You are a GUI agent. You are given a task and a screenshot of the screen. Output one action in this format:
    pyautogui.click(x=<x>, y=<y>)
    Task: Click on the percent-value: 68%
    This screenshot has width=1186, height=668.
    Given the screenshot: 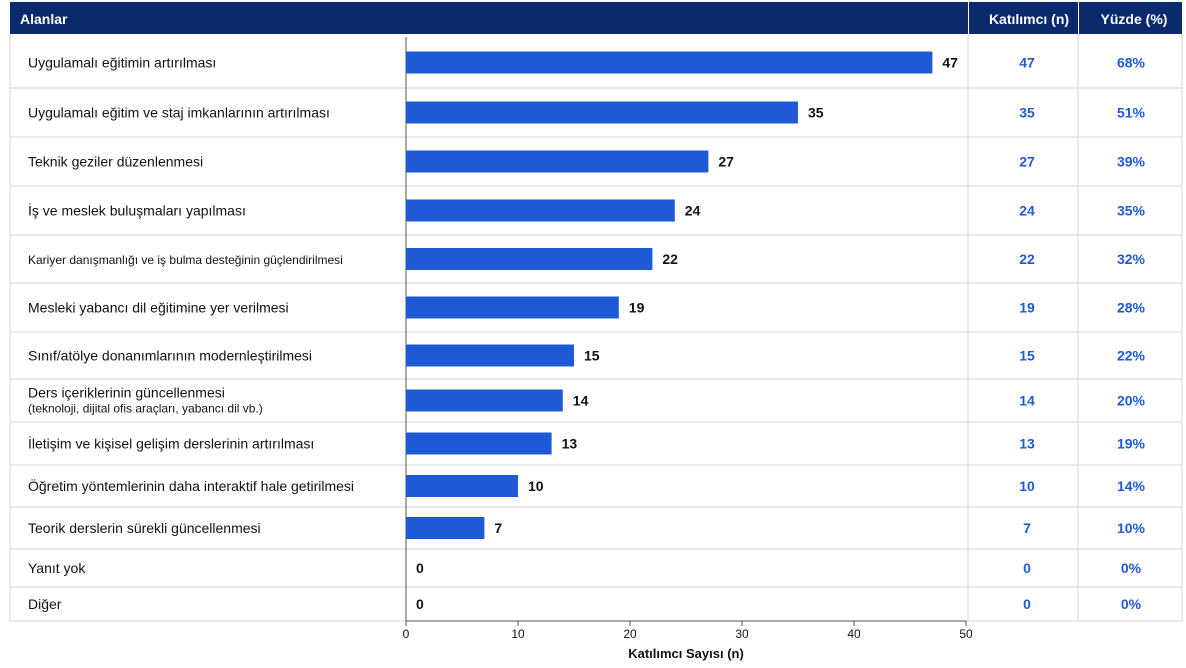 What is the action you would take?
    pyautogui.click(x=1131, y=63)
    